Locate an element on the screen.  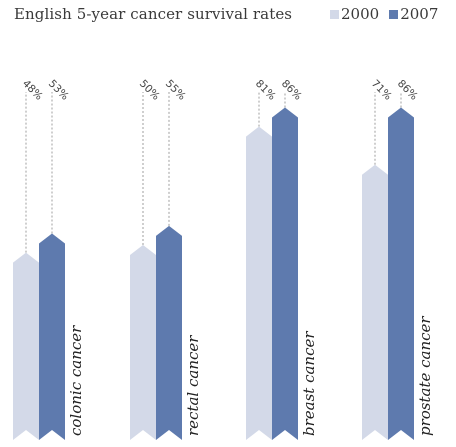
category-label-4: prostate cancer is located at coordinates (425, 376).